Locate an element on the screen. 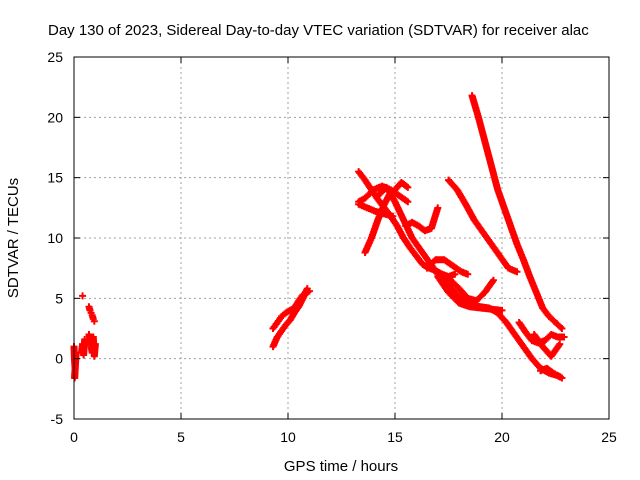 Image resolution: width=640 pixels, height=480 pixels. y-tick-label: 25 is located at coordinates (55, 57).